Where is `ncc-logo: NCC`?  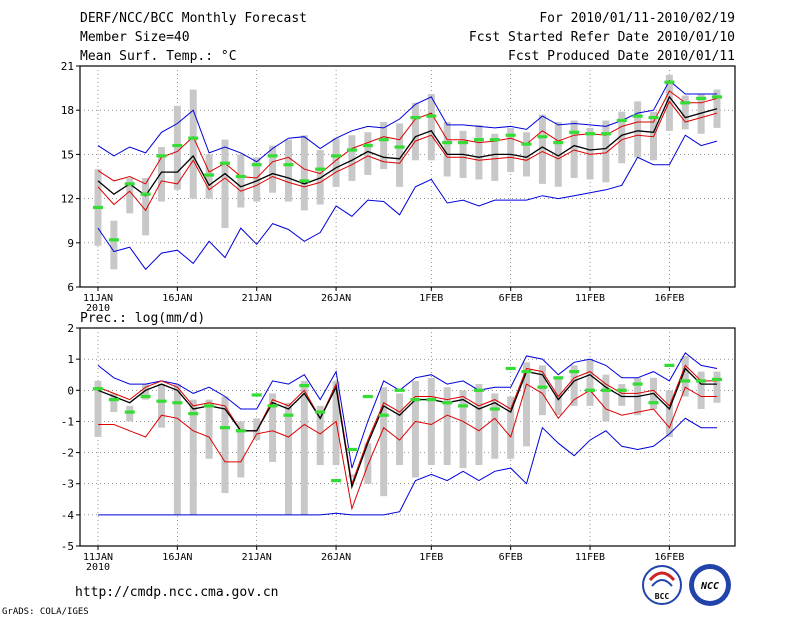
ncc-logo: NCC is located at coordinates (710, 585).